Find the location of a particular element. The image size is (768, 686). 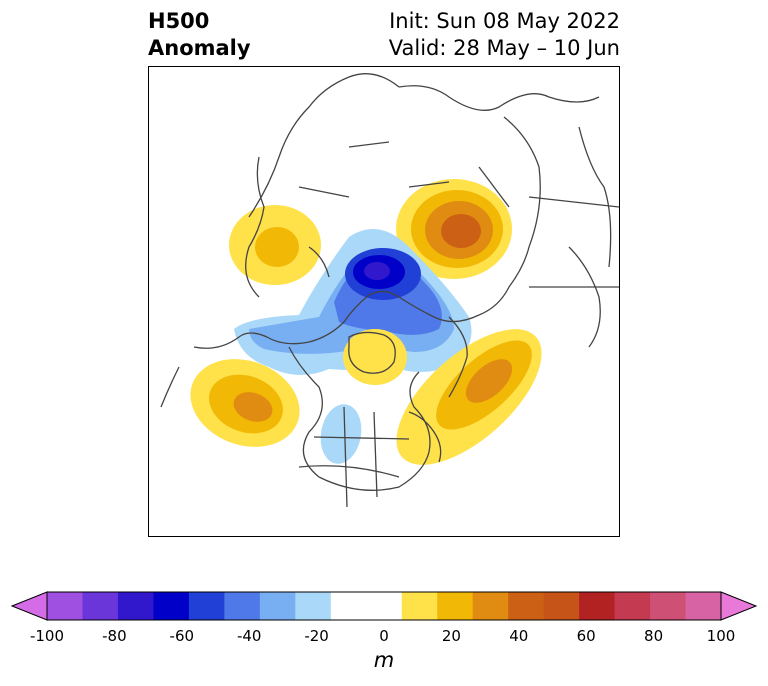

anomaly-hudson-positive is located at coordinates (375, 357).